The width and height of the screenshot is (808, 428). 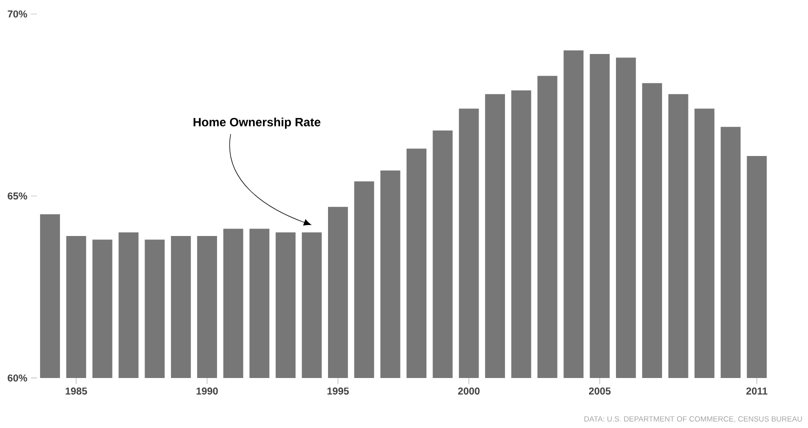 What do you see at coordinates (599, 391) in the screenshot?
I see `x-tick-label: 2005` at bounding box center [599, 391].